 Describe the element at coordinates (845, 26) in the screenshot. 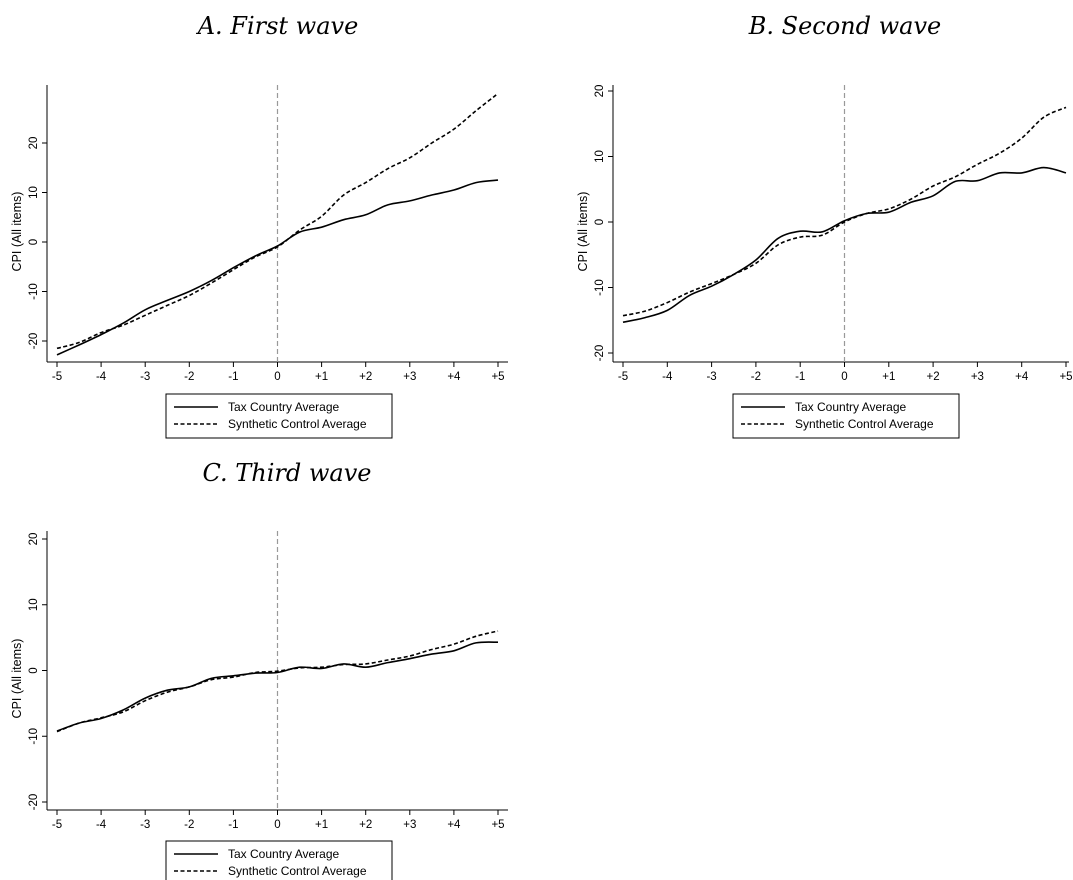

I see `panel-title: B. Second wave` at that location.